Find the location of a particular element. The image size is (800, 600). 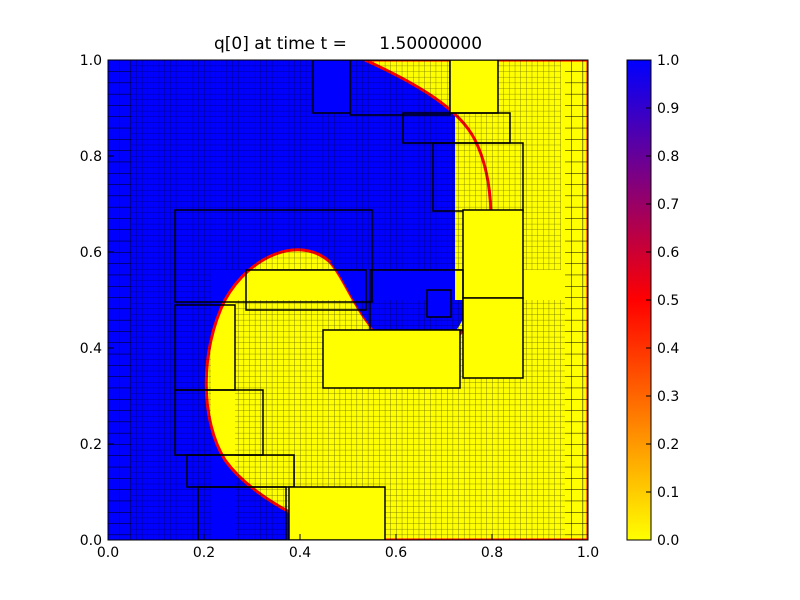

y-axis: 0.0 0.2 0.4 0.6 0.8 1.0 is located at coordinates (97, 301).